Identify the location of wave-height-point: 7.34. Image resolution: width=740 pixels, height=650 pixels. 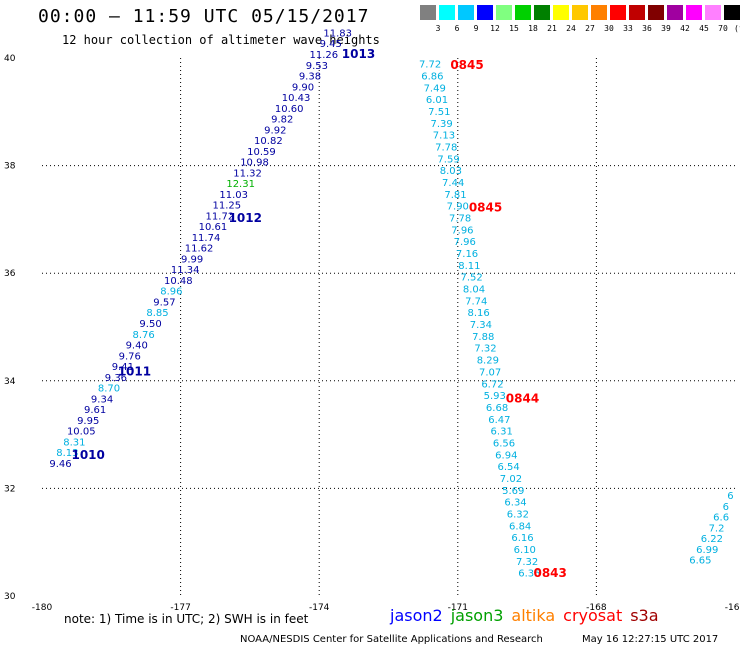
(481, 325).